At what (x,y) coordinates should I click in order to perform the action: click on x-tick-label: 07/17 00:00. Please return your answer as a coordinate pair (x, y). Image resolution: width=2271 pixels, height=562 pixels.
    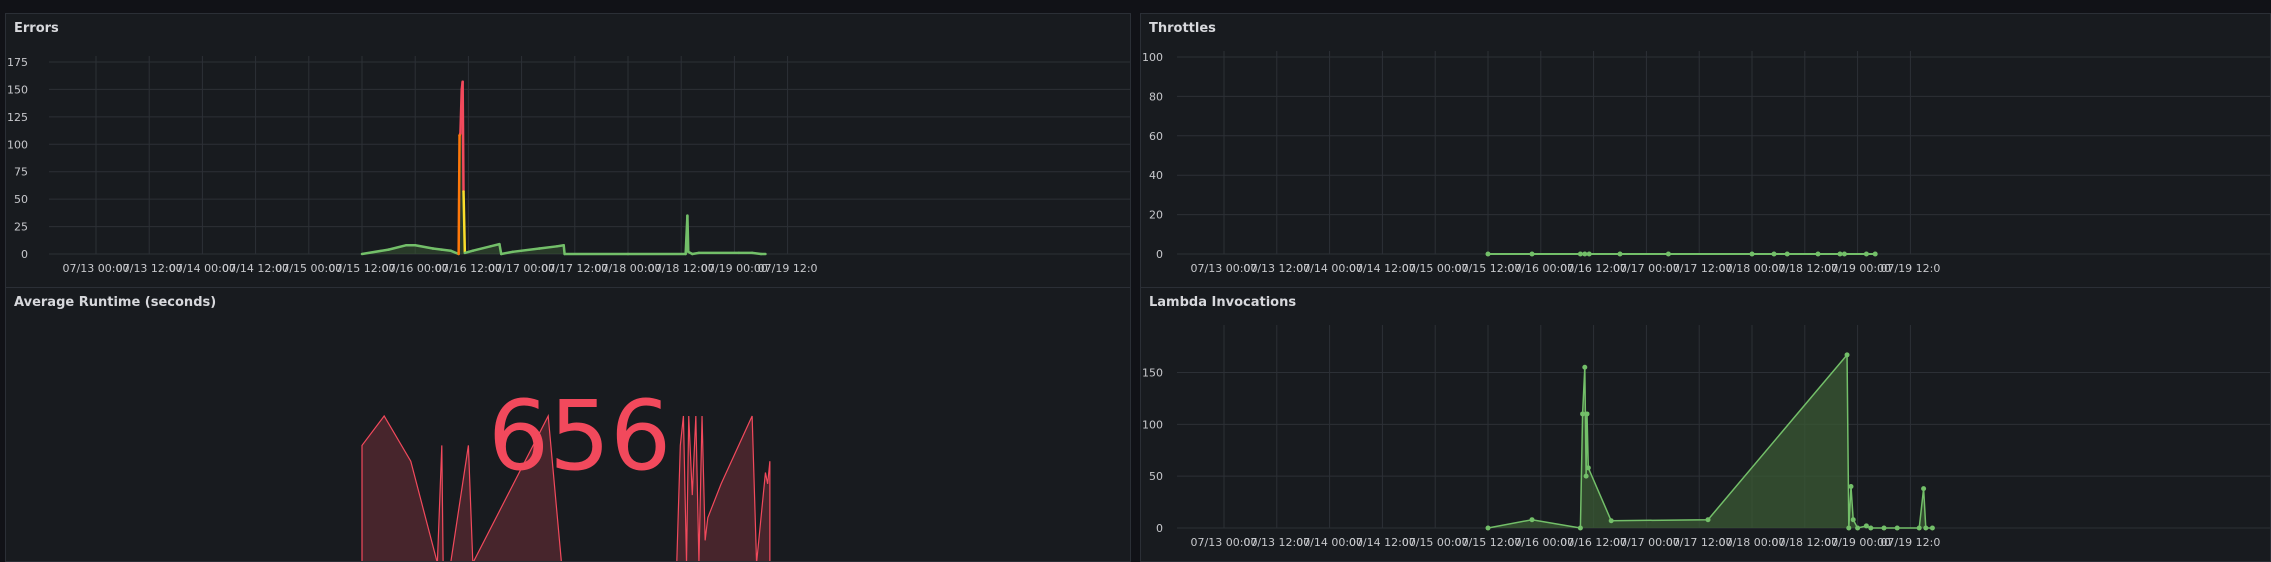
    Looking at the image, I should click on (1646, 268).